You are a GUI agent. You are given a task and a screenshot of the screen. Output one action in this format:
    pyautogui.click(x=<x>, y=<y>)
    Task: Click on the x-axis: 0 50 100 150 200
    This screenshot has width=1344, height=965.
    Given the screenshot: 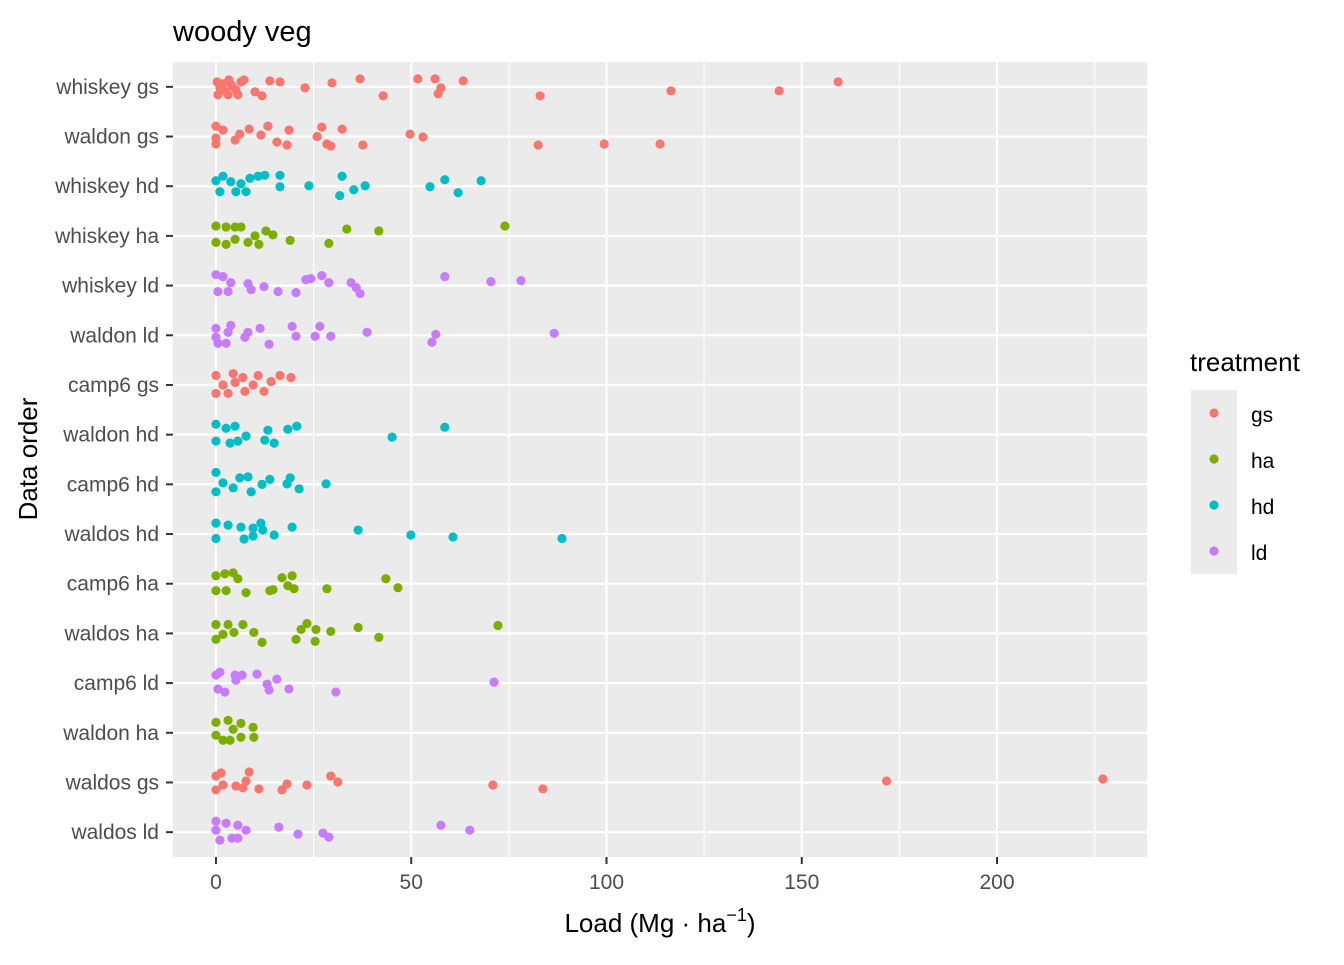 What is the action you would take?
    pyautogui.click(x=612, y=875)
    